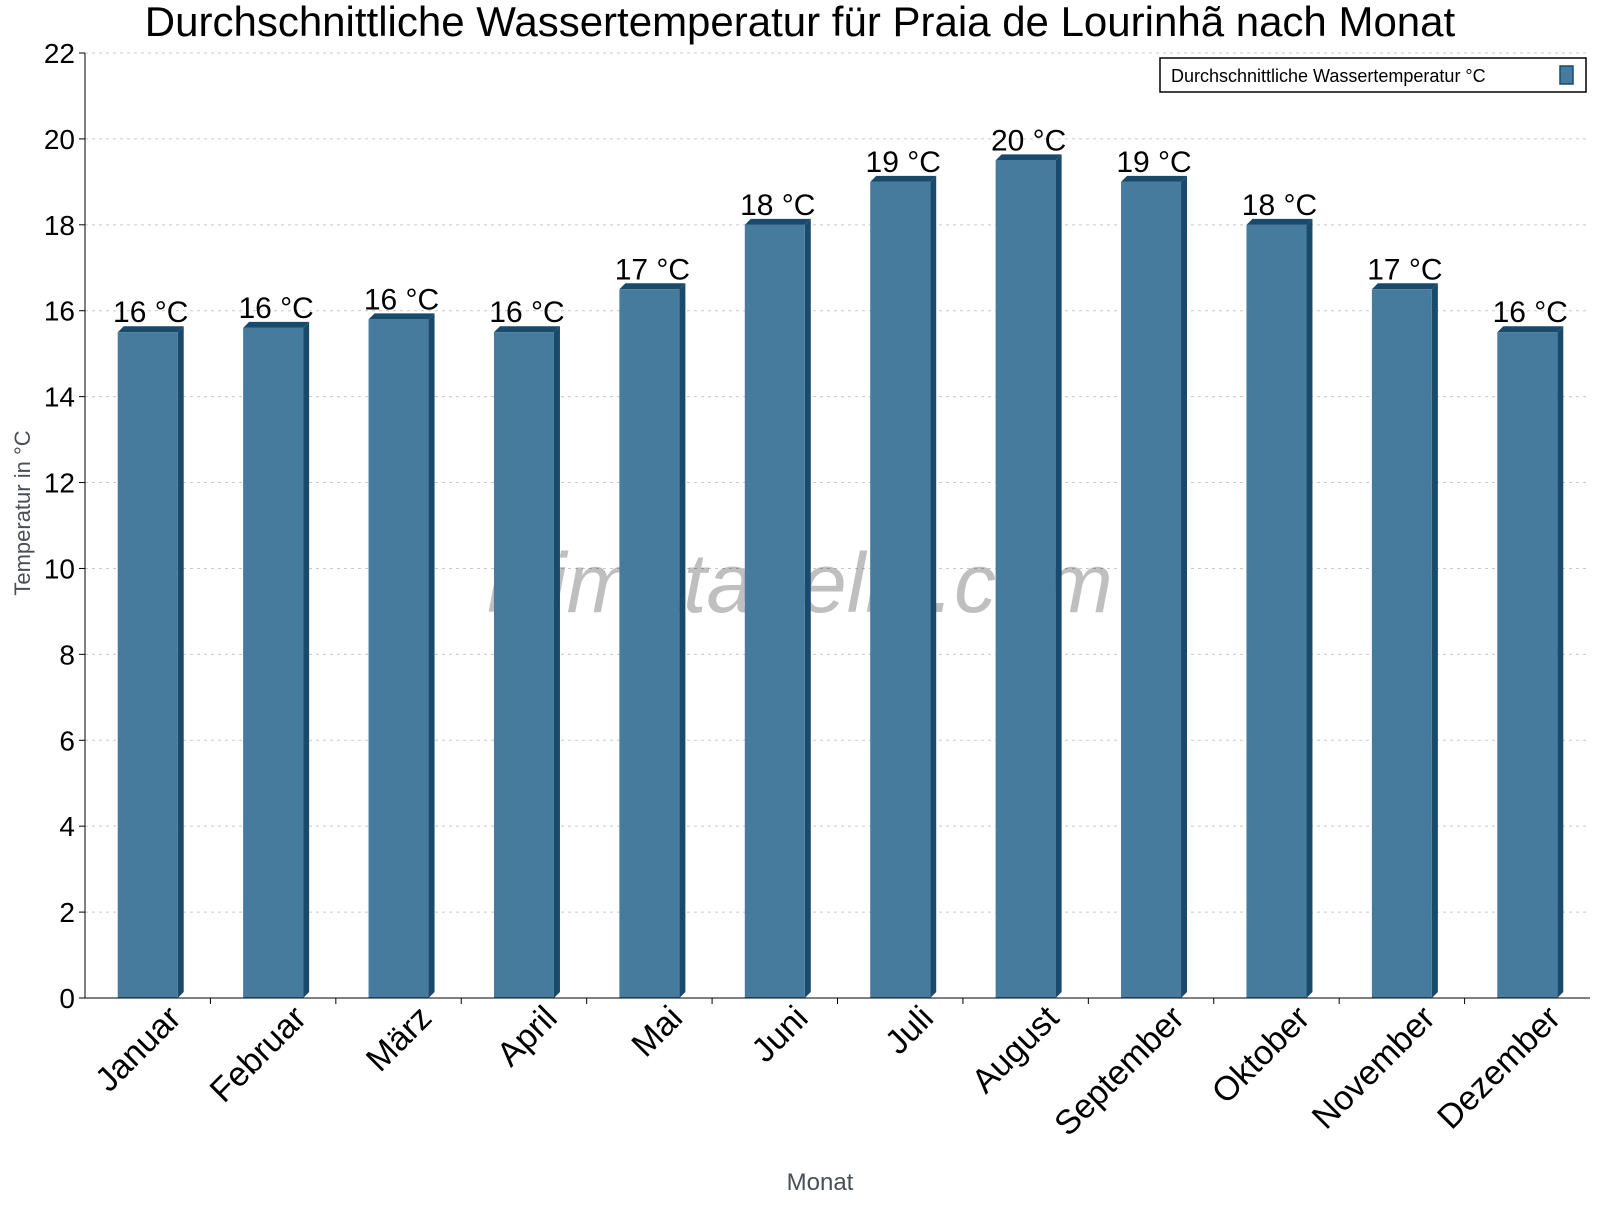 The width and height of the screenshot is (1600, 1205). What do you see at coordinates (59, 53) in the screenshot?
I see `y-tick-label: 22` at bounding box center [59, 53].